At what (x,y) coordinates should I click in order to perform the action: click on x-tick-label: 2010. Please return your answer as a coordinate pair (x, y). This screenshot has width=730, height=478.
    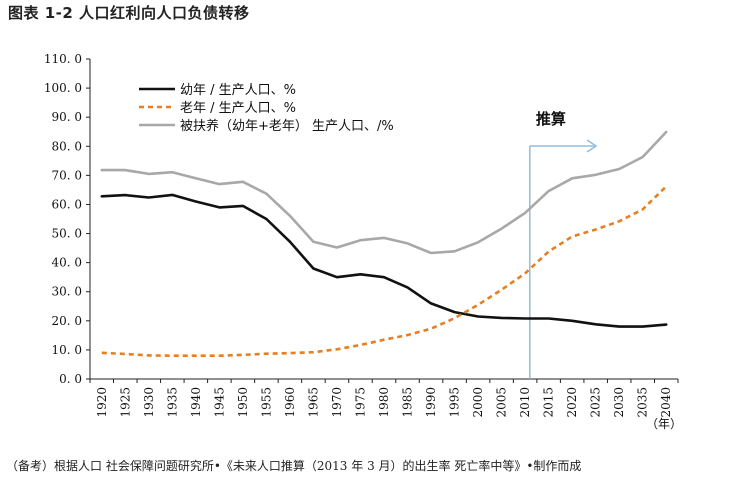
    Looking at the image, I should click on (525, 402).